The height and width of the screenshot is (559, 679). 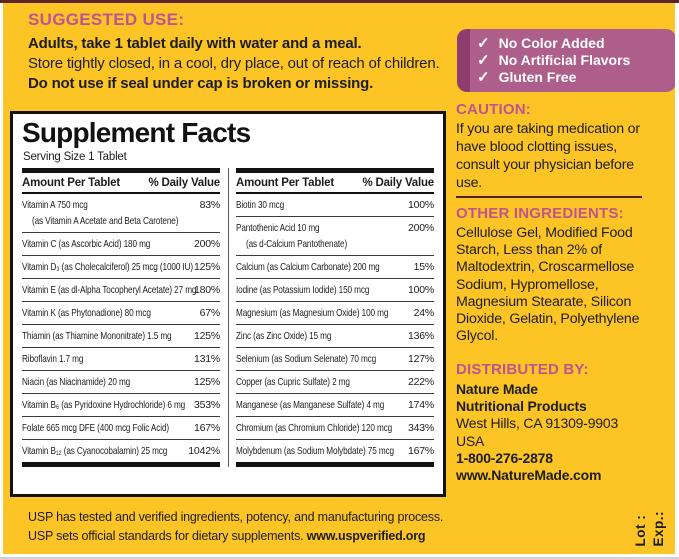 What do you see at coordinates (210, 204) in the screenshot?
I see `daily-value: 83%` at bounding box center [210, 204].